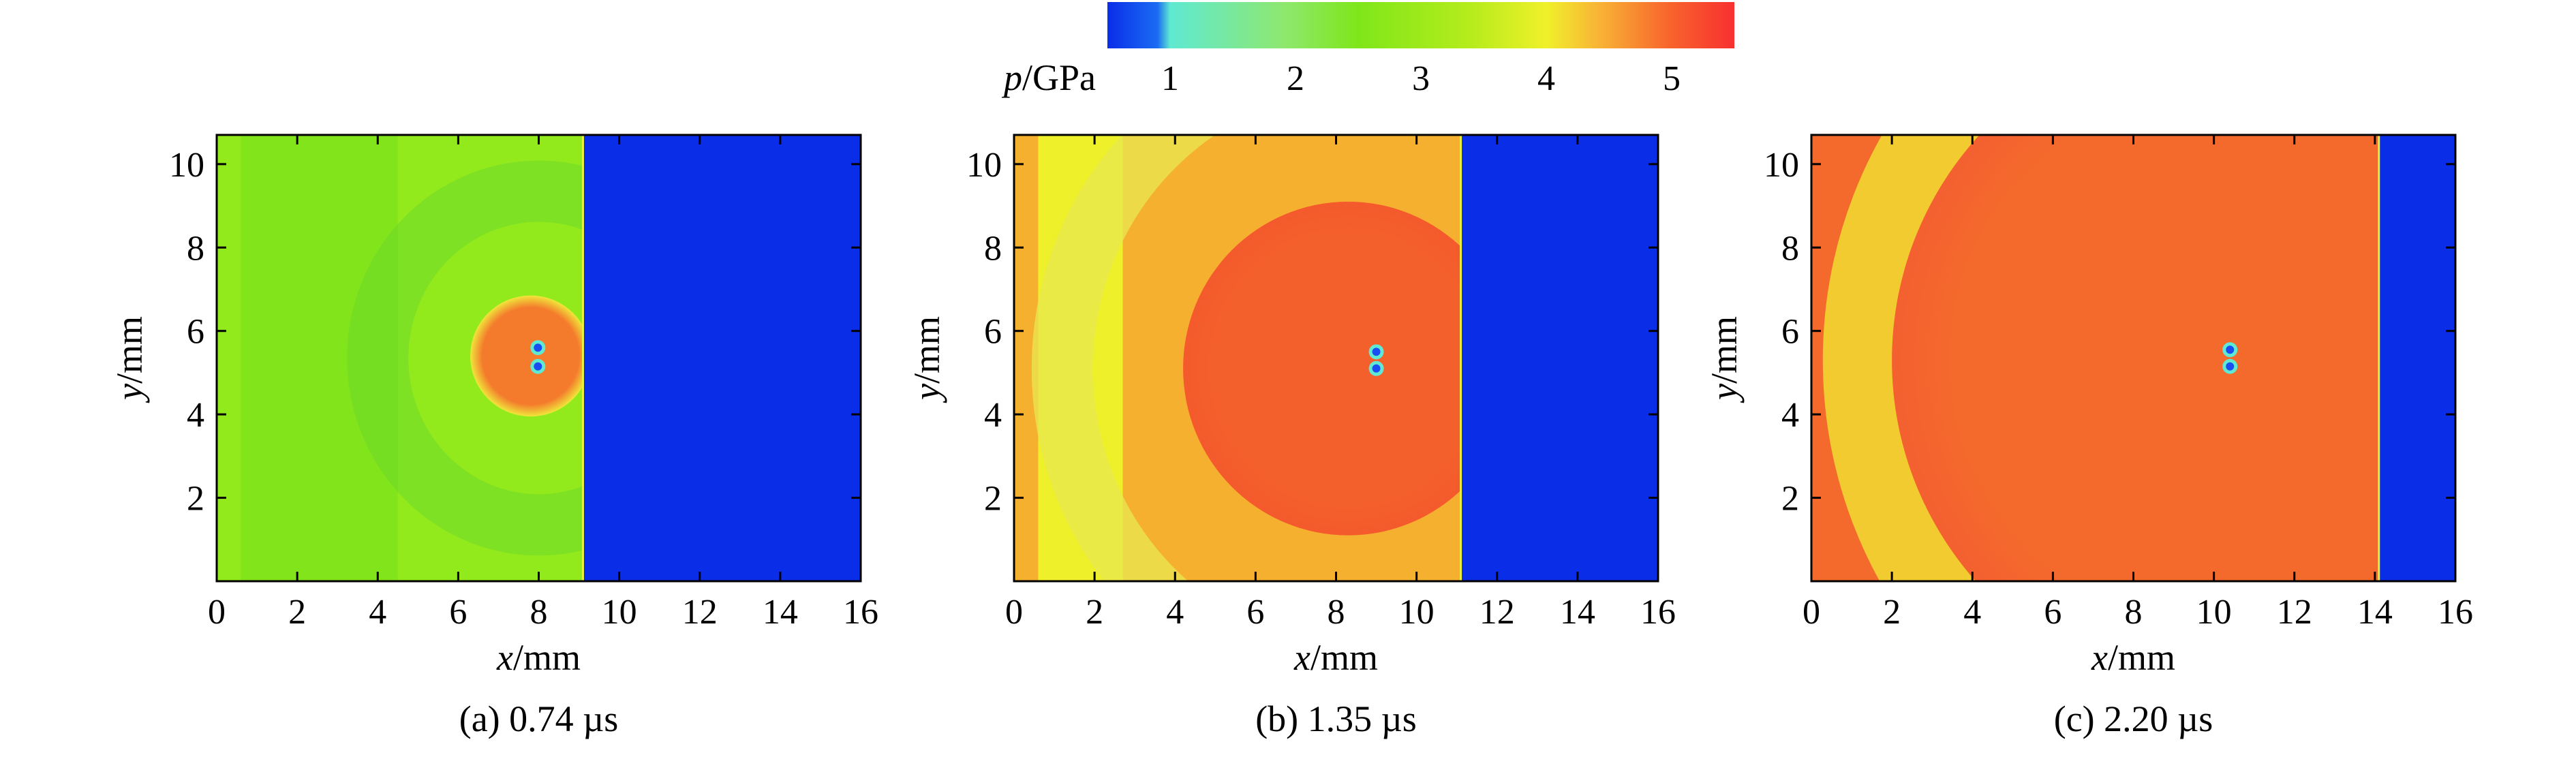 This screenshot has width=2576, height=757. I want to click on panel-caption: (a) 0.74 µs, so click(539, 718).